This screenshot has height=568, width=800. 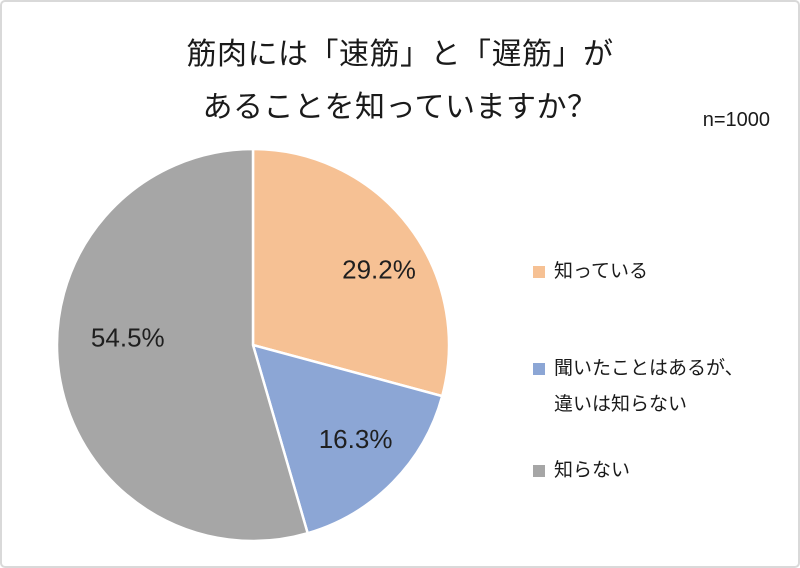 What do you see at coordinates (356, 439) in the screenshot?
I see `pie-slice-label: 16.3%` at bounding box center [356, 439].